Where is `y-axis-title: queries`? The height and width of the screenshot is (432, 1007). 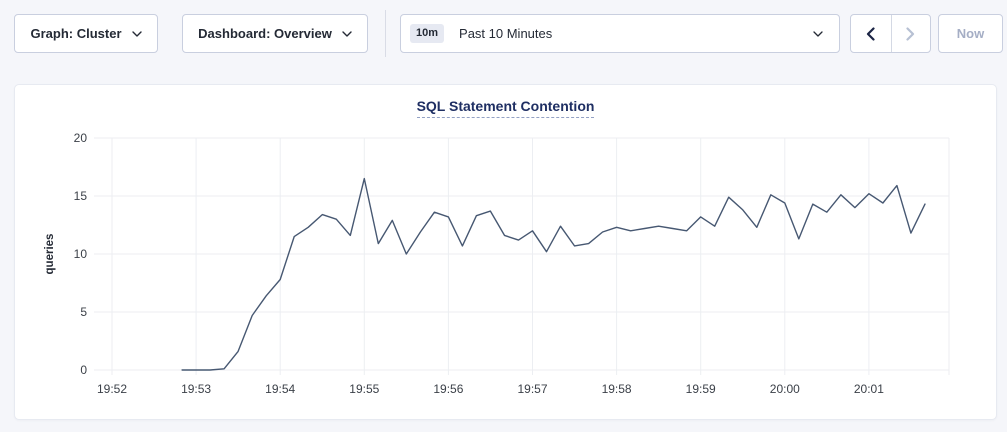 y-axis-title: queries is located at coordinates (50, 254).